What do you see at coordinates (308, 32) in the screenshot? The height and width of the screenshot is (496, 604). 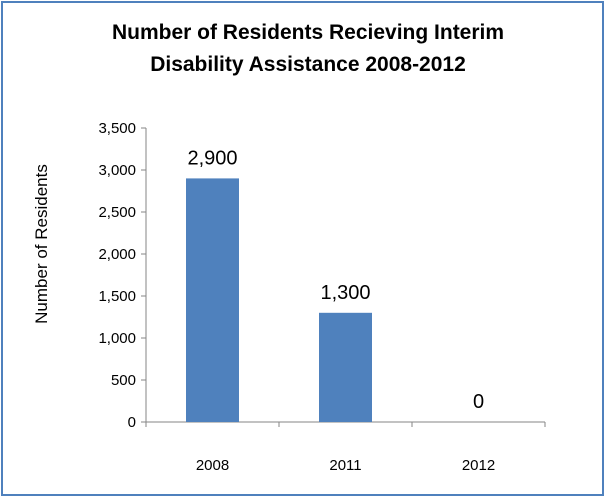 I see `chart-title-line-1: Number of Residents Recieving Interim` at bounding box center [308, 32].